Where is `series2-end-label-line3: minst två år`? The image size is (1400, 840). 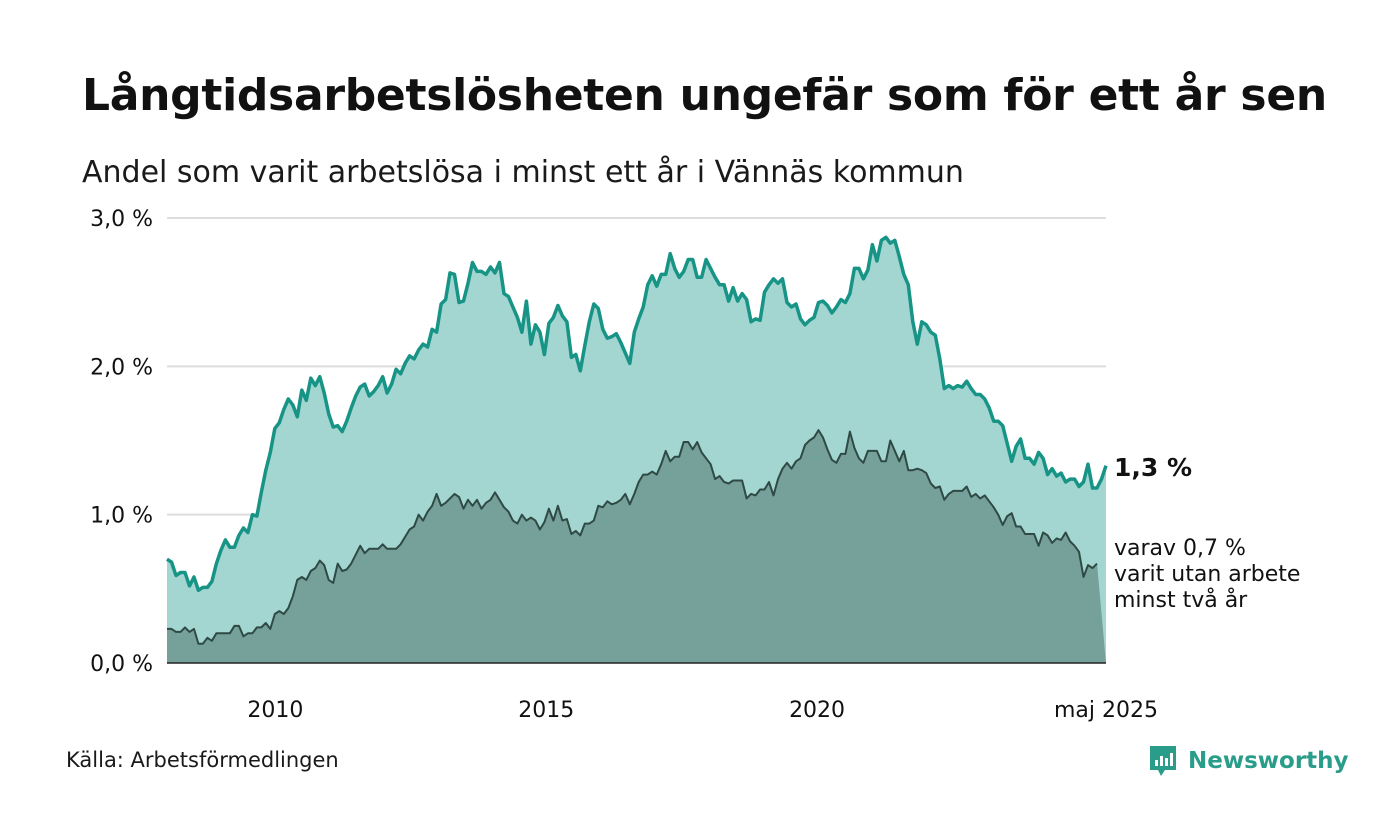
series2-end-label-line3: minst två år is located at coordinates (1181, 600).